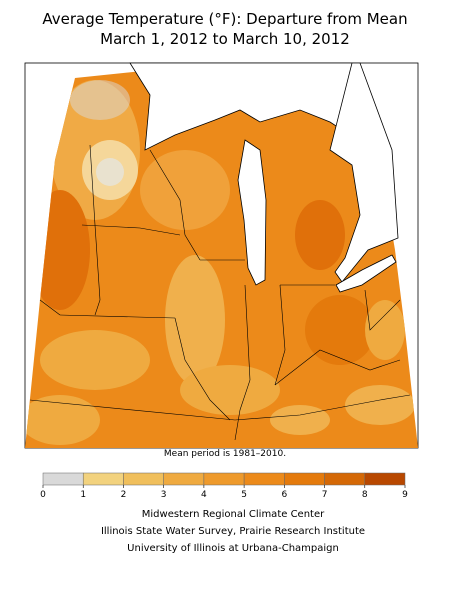  I want to click on lake-michigan, so click(252, 212).